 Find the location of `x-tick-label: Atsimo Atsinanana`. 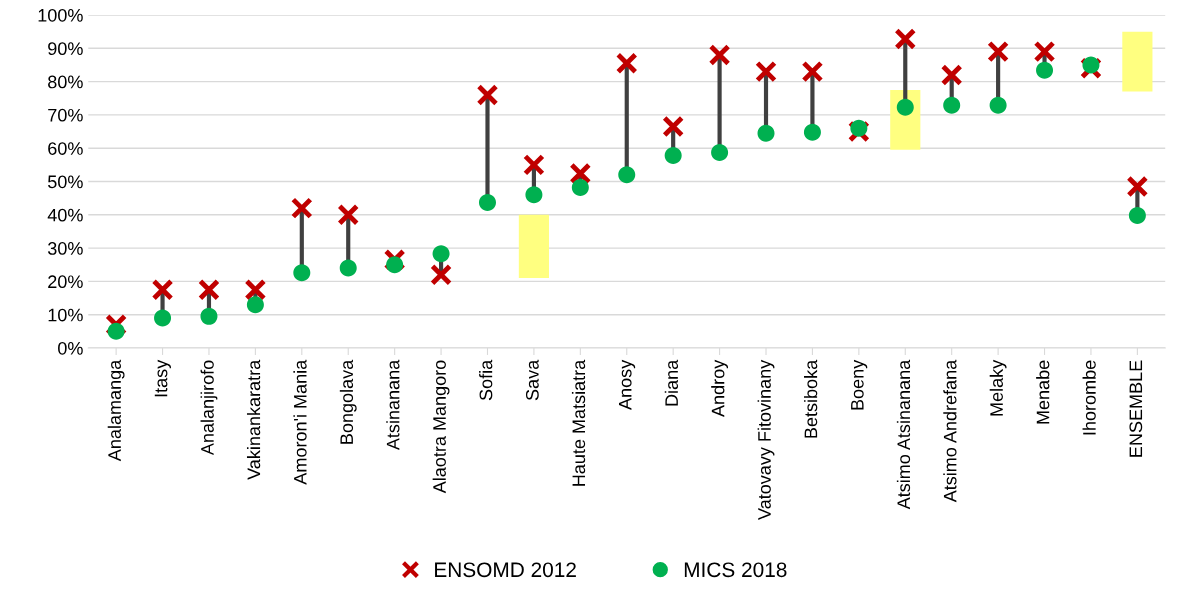

x-tick-label: Atsimo Atsinanana is located at coordinates (903, 434).